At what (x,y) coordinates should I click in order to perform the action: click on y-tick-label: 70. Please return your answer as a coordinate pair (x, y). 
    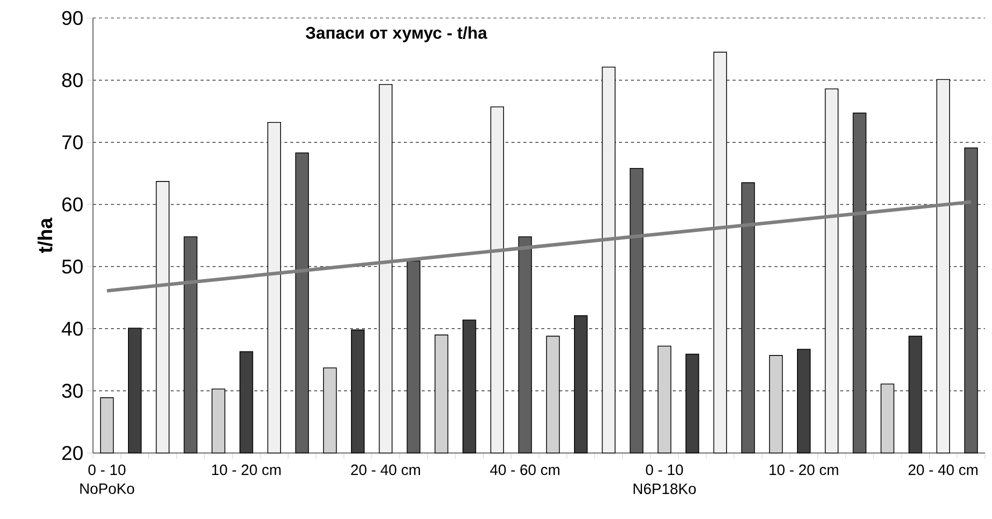
    Looking at the image, I should click on (72, 142).